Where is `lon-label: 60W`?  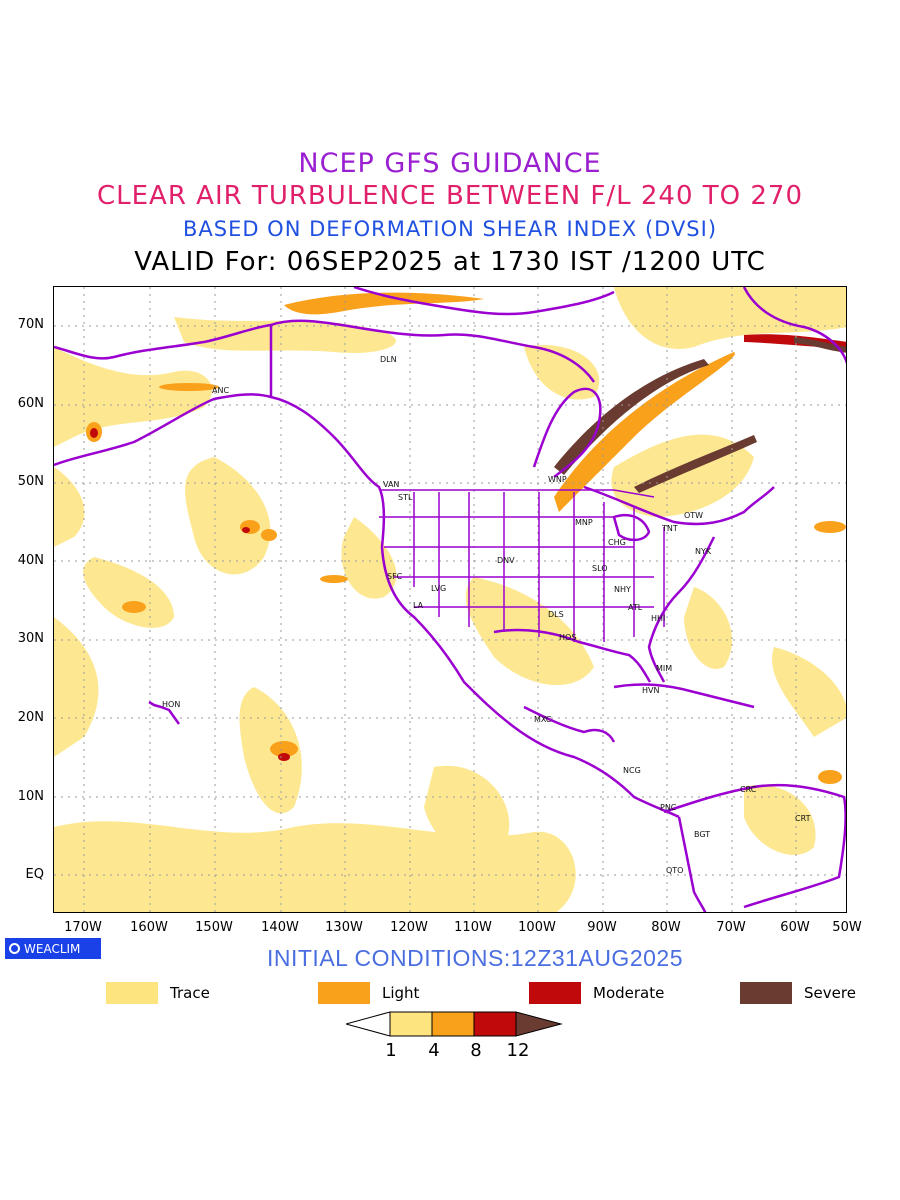
lon-label: 60W is located at coordinates (795, 927).